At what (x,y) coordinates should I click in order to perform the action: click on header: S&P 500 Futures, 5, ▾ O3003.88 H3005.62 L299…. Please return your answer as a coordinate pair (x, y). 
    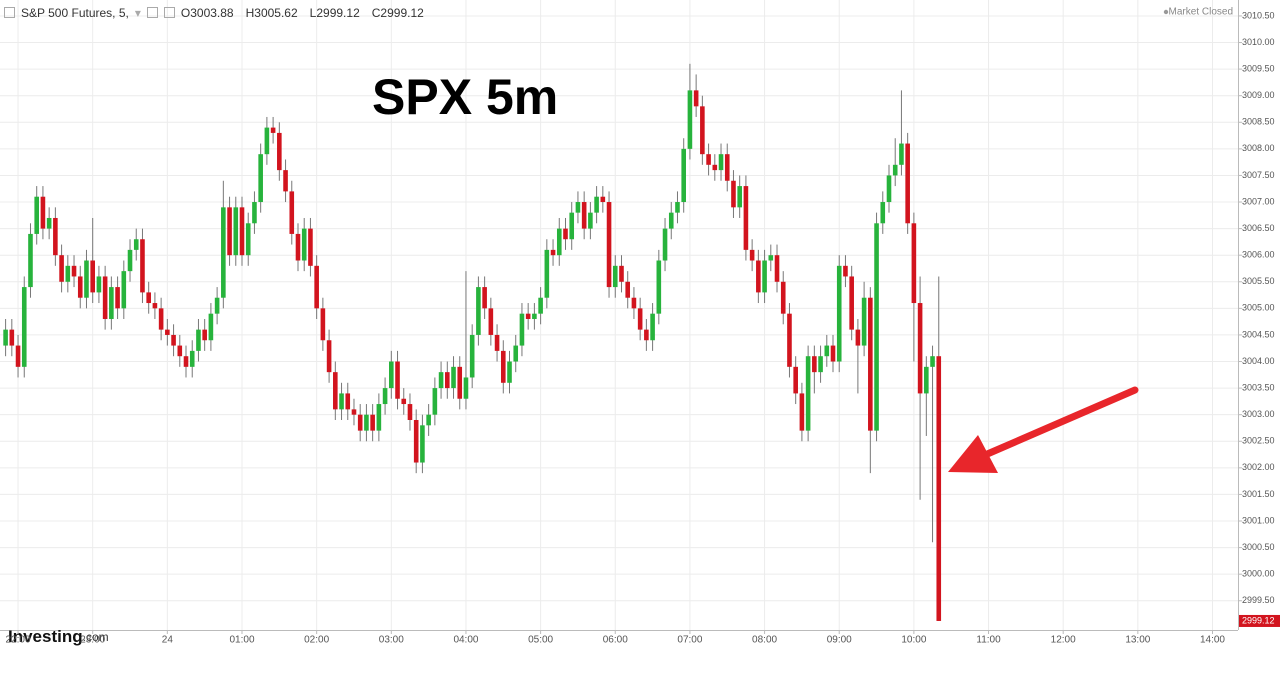
    Looking at the image, I should click on (223, 13).